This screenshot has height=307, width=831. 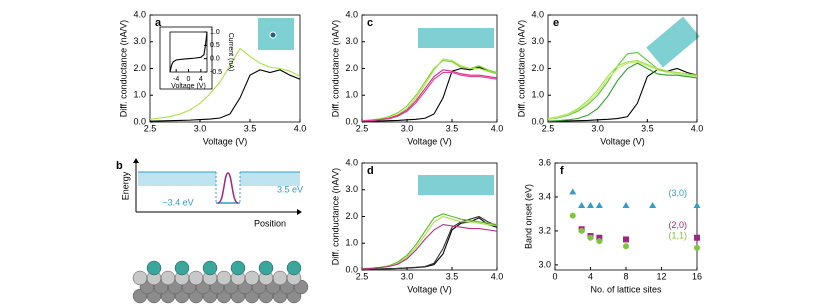 I want to click on x-tick-label: 16, so click(x=697, y=276).